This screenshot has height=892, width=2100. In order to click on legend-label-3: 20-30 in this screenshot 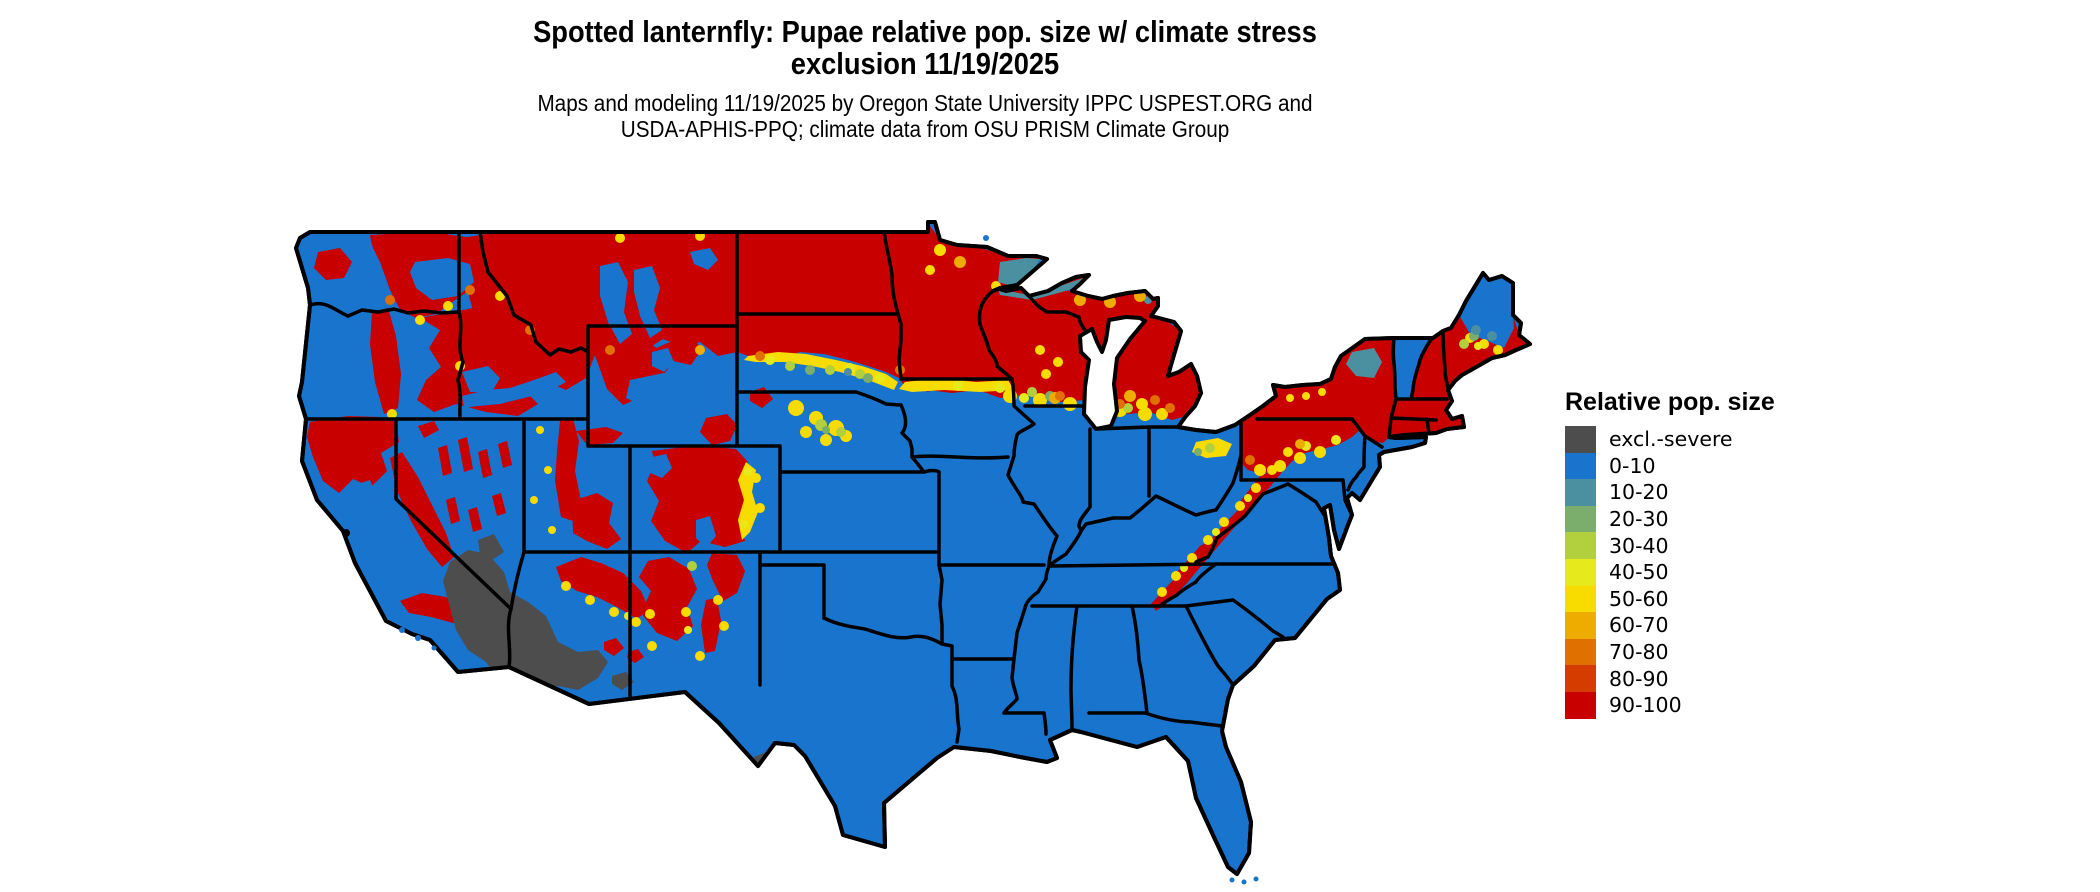, I will do `click(1639, 519)`.